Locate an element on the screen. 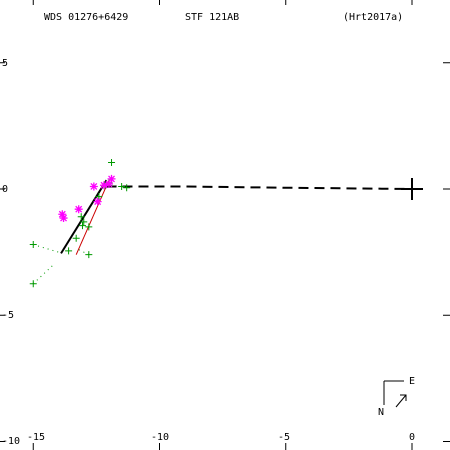 The height and width of the screenshot is (450, 450). compass-motion-arrow is located at coordinates (401, 401).